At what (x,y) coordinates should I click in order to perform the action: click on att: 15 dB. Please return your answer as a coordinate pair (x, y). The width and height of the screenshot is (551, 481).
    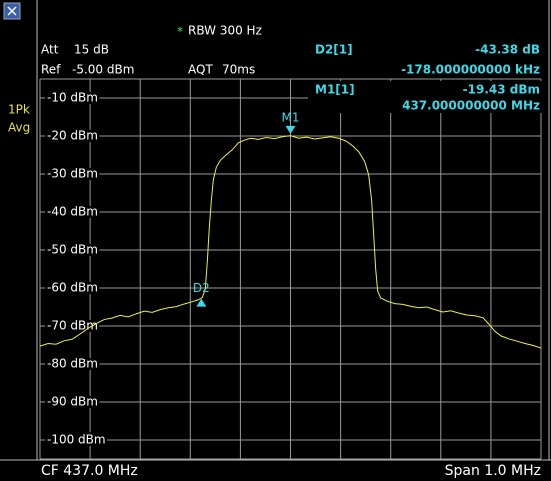
    Looking at the image, I should click on (91, 50).